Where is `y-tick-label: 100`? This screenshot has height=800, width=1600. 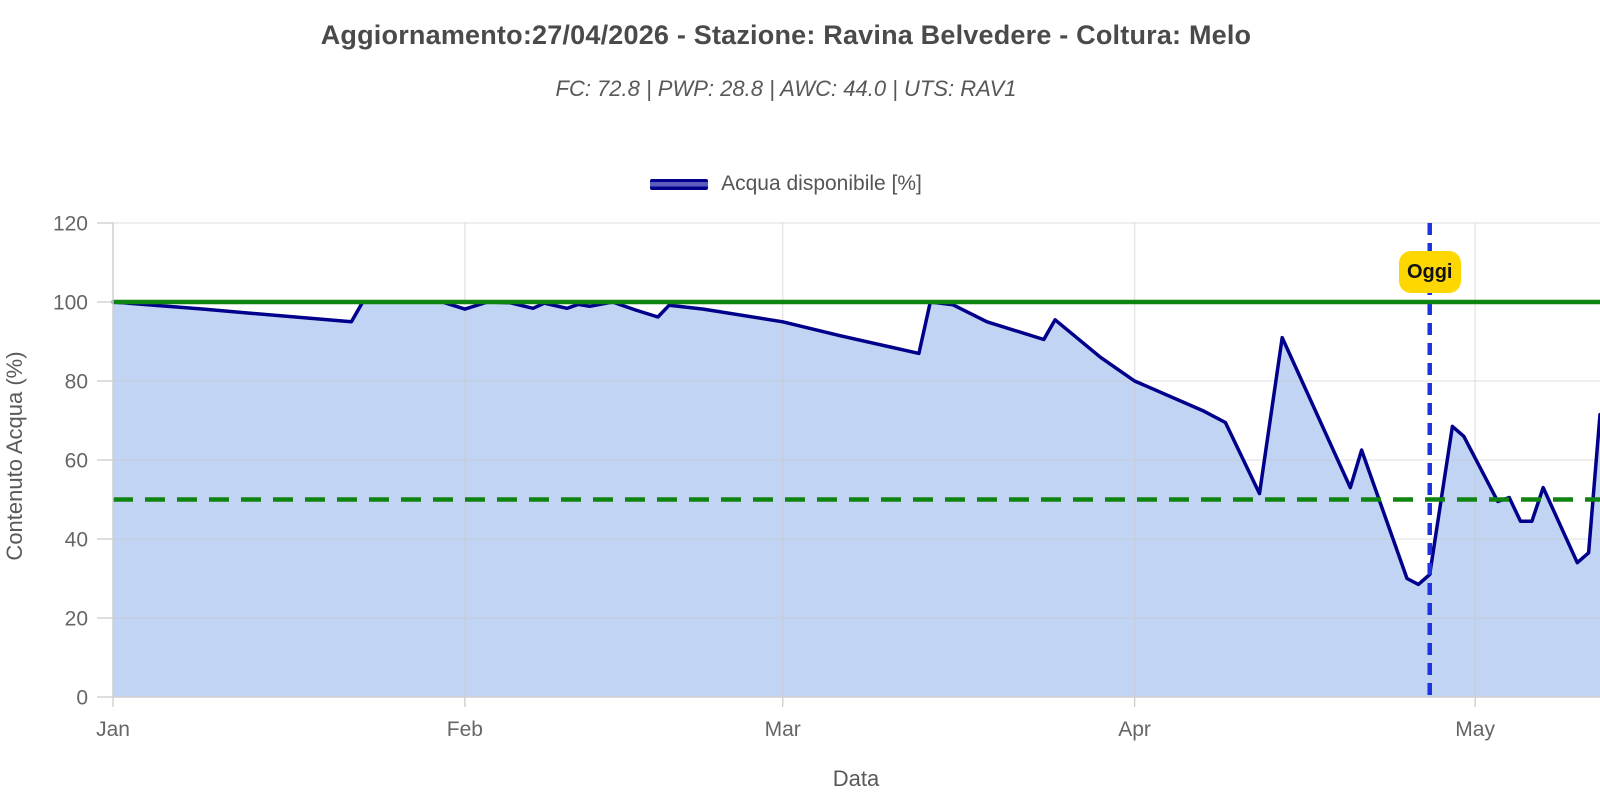 y-tick-label: 100 is located at coordinates (70, 303).